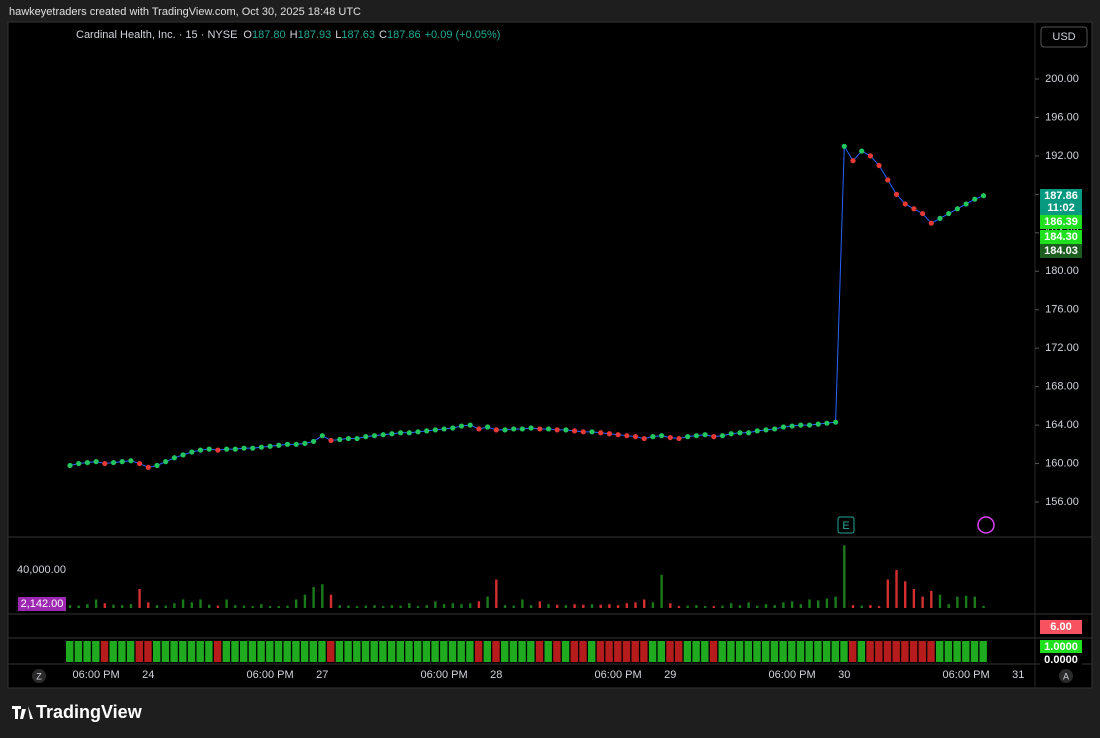 The height and width of the screenshot is (738, 1100). Describe the element at coordinates (986, 525) in the screenshot. I see `event-icon` at that location.